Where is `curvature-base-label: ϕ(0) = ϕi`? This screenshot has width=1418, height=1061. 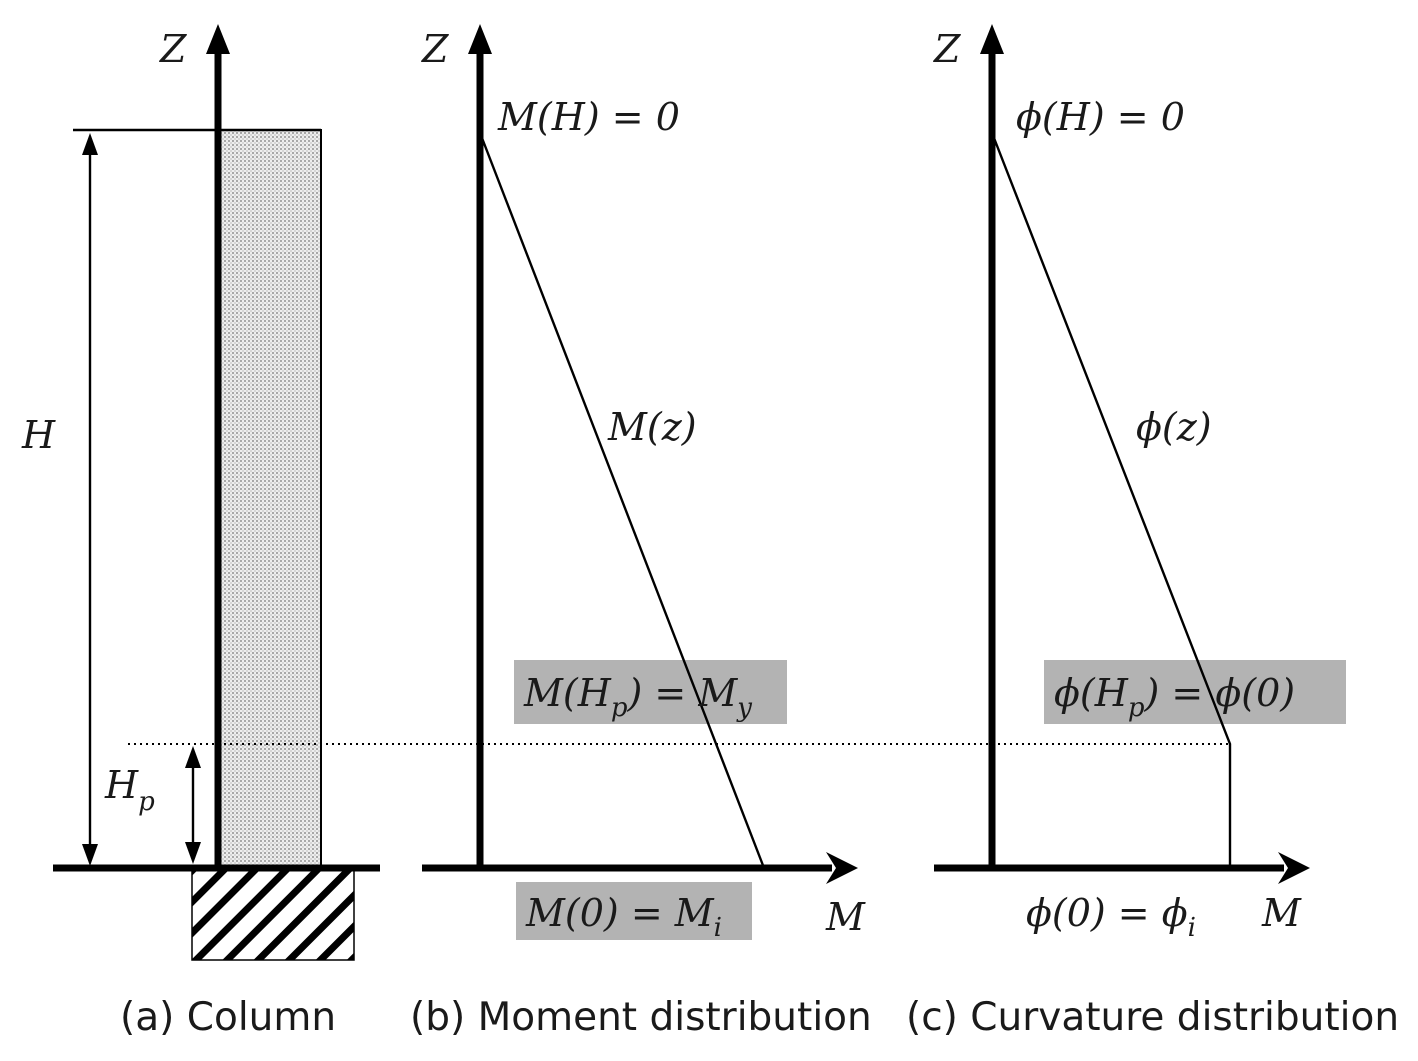
curvature-base-label: ϕ(0) = ϕi is located at coordinates (1111, 917).